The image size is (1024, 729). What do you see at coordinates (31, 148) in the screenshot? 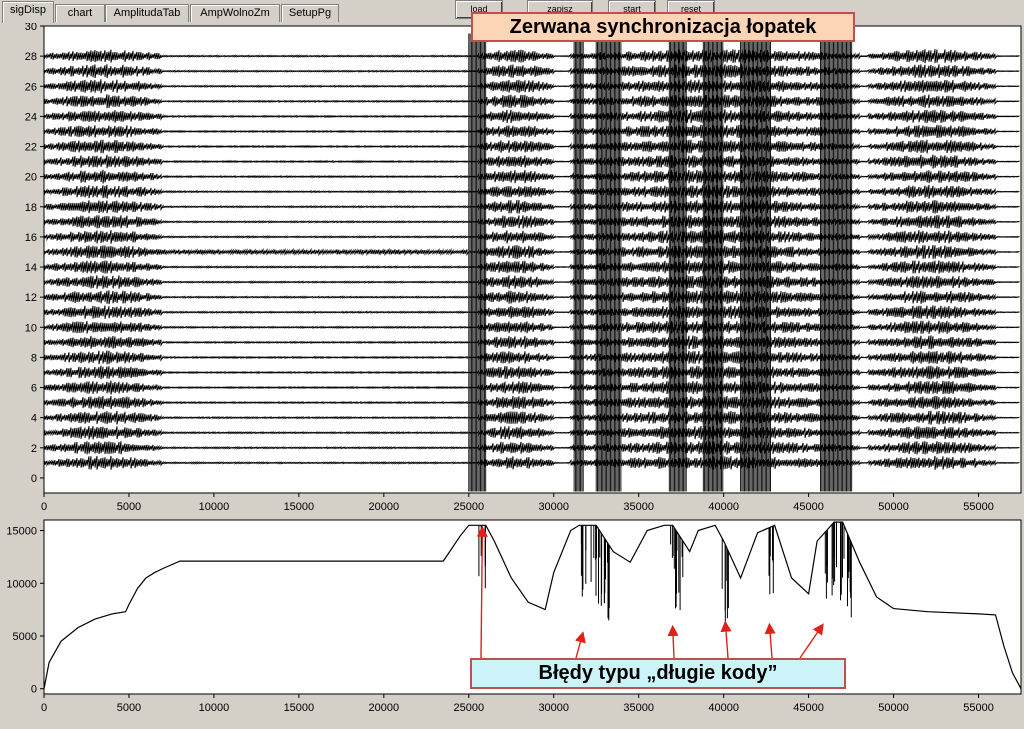
I see `y-tick-label: 22` at bounding box center [31, 148].